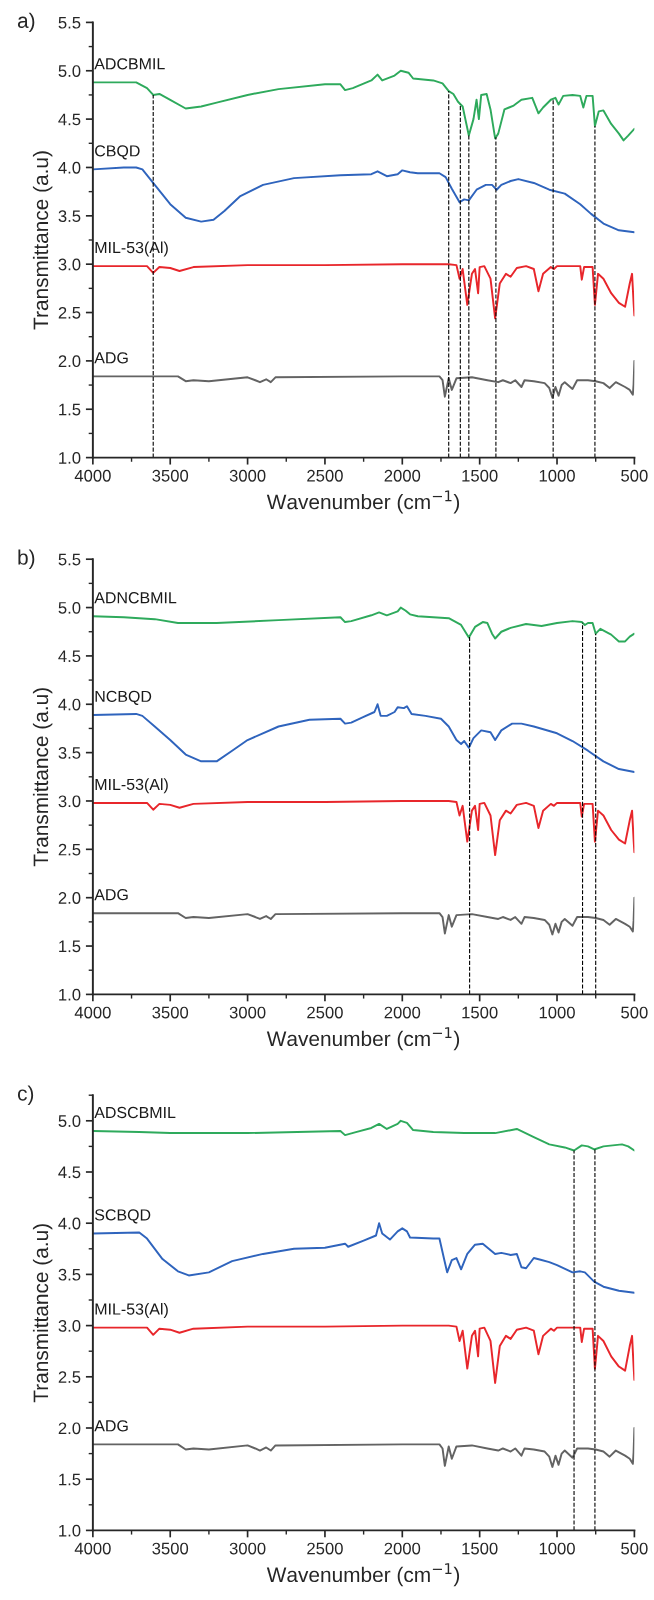  I want to click on series-label: ADNCBMIL, so click(135, 598).